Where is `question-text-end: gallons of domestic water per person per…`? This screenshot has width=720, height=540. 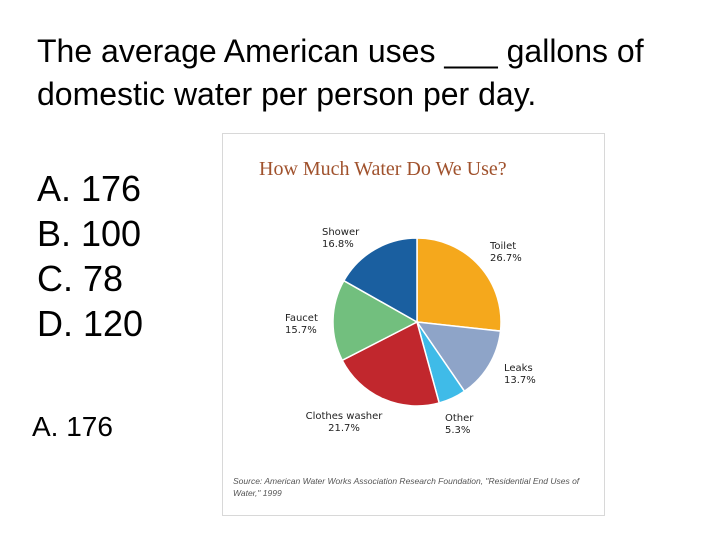 question-text-end: gallons of domestic water per person per… is located at coordinates (340, 72).